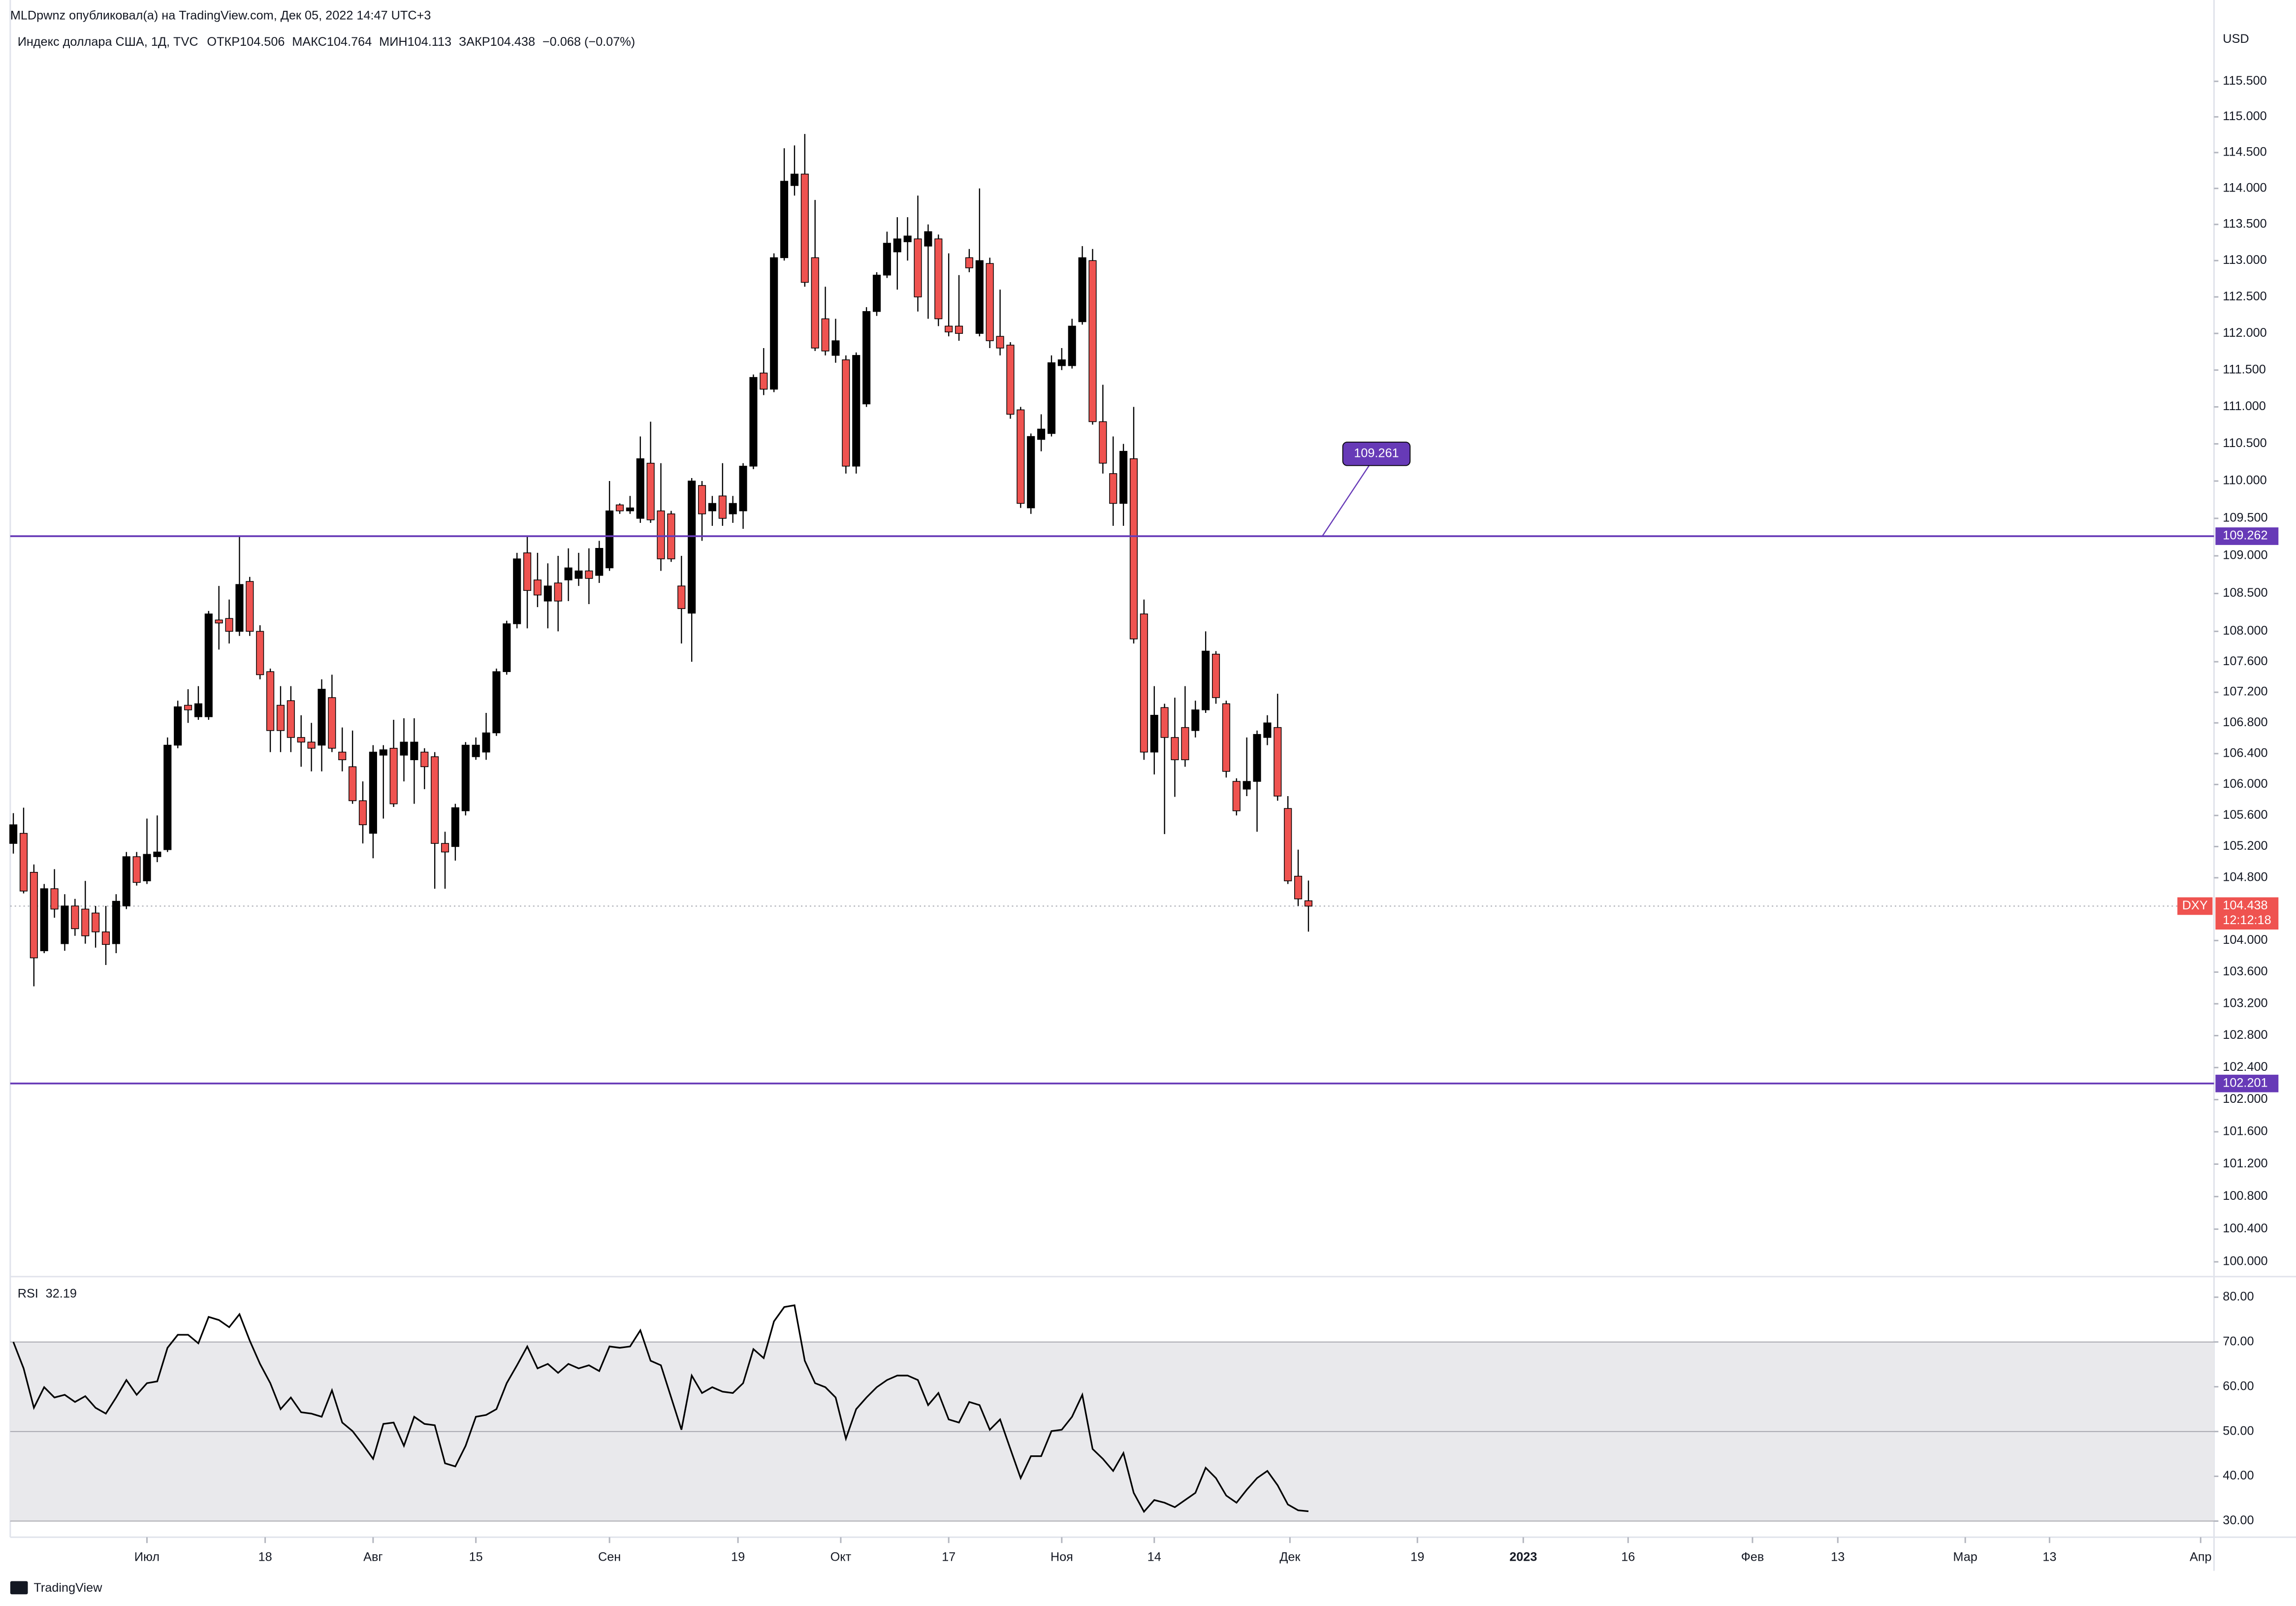  What do you see at coordinates (2245, 877) in the screenshot?
I see `y-tick-label: 104.800` at bounding box center [2245, 877].